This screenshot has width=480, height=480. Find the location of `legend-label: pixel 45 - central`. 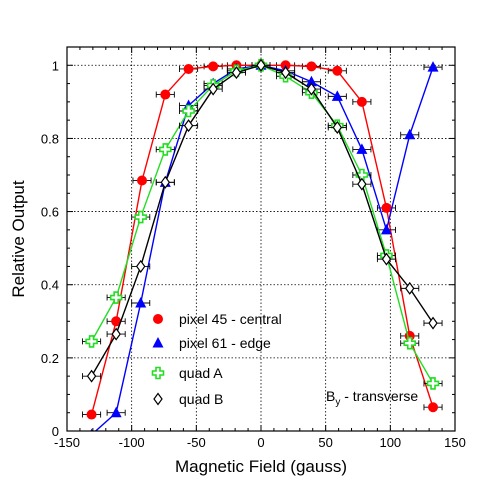

legend-label: pixel 45 - central is located at coordinates (230, 319).